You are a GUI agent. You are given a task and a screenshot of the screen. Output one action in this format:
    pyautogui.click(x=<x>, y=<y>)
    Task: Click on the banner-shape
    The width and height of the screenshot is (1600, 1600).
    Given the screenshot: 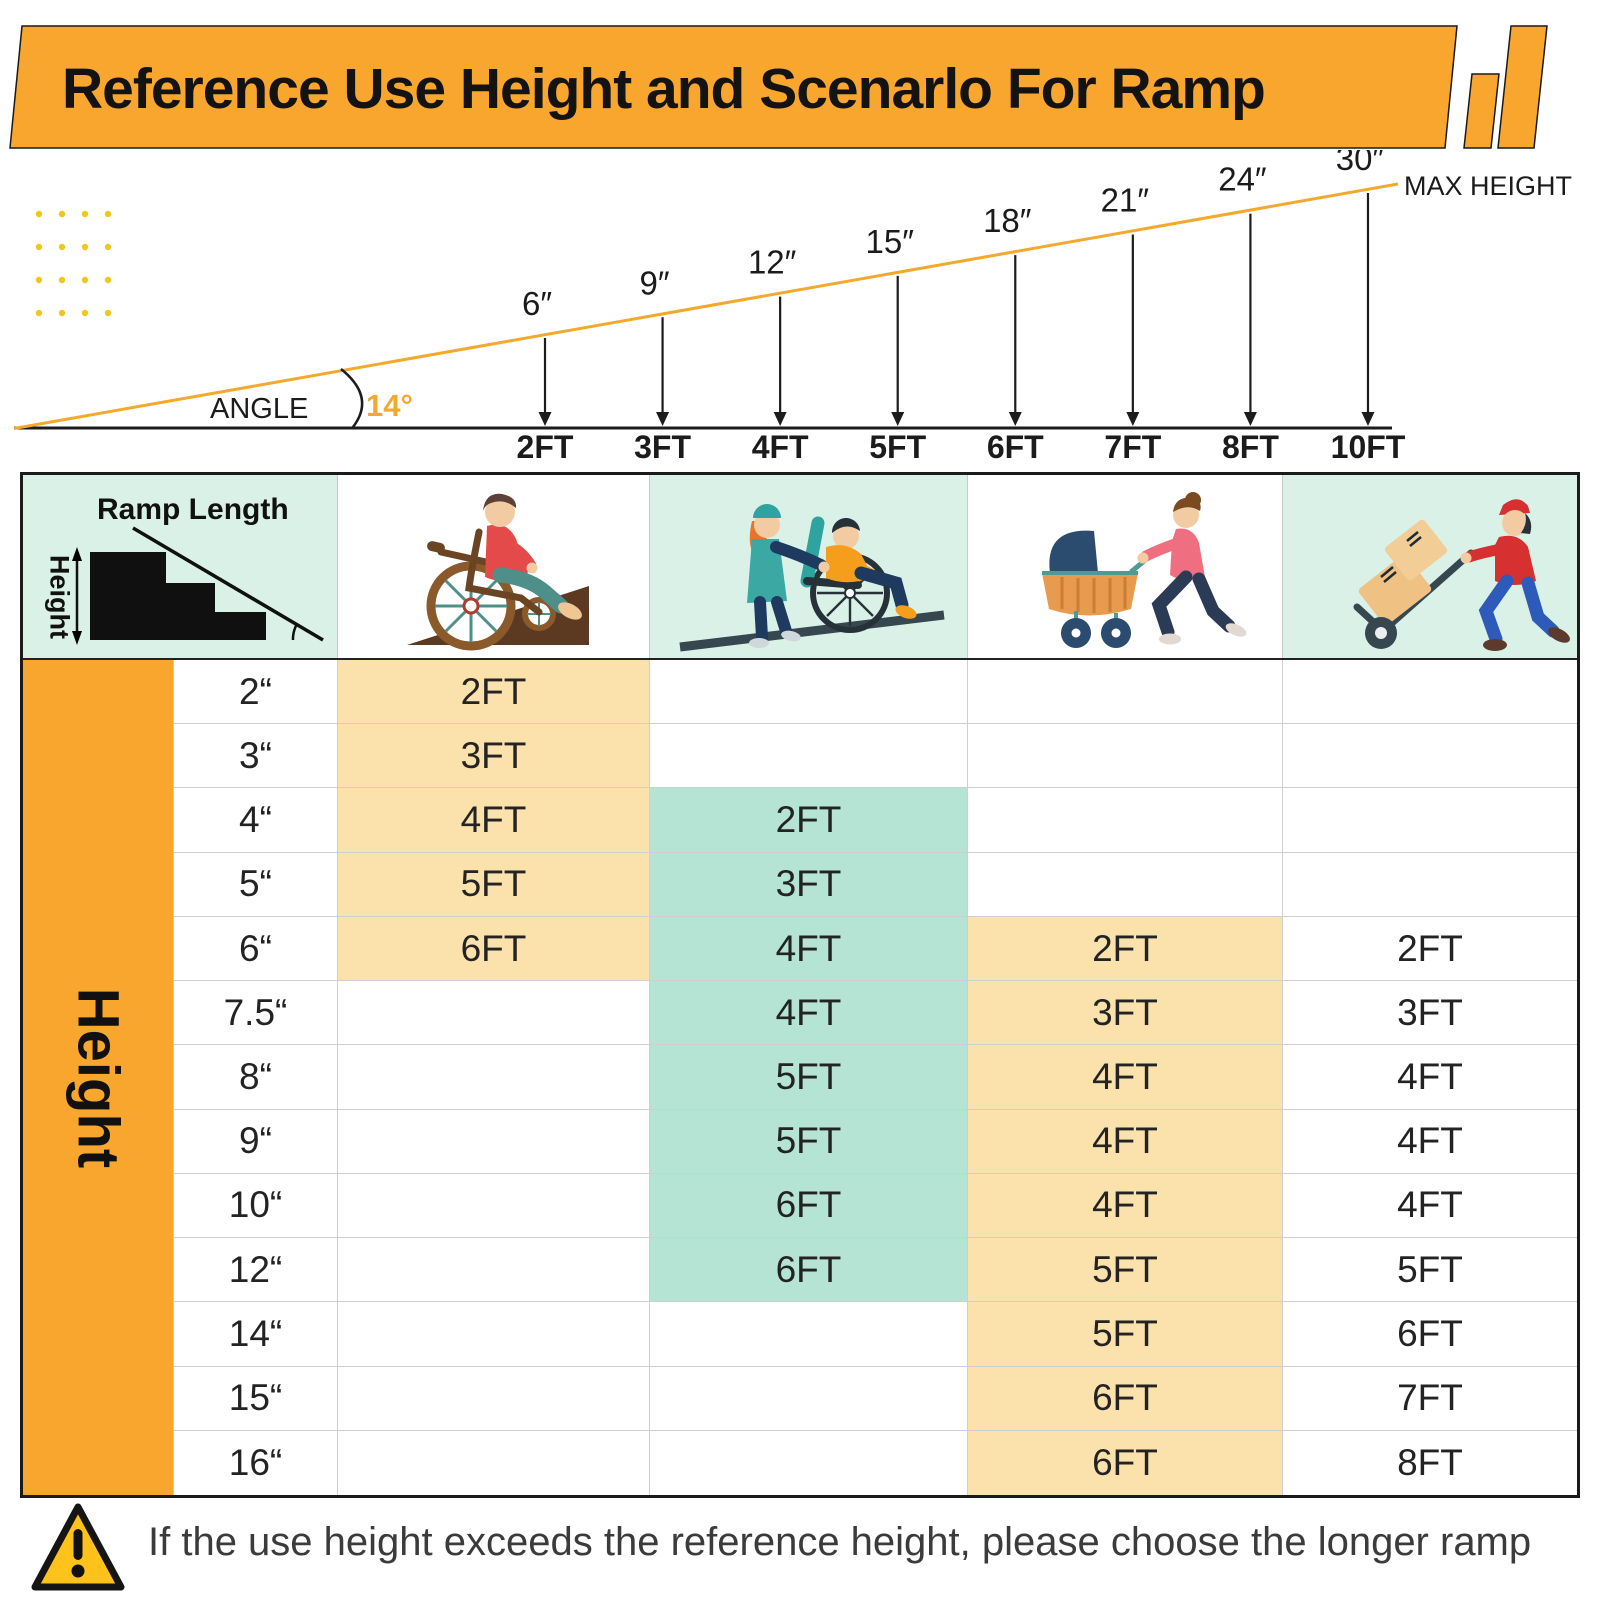 What is the action you would take?
    pyautogui.click(x=733, y=87)
    